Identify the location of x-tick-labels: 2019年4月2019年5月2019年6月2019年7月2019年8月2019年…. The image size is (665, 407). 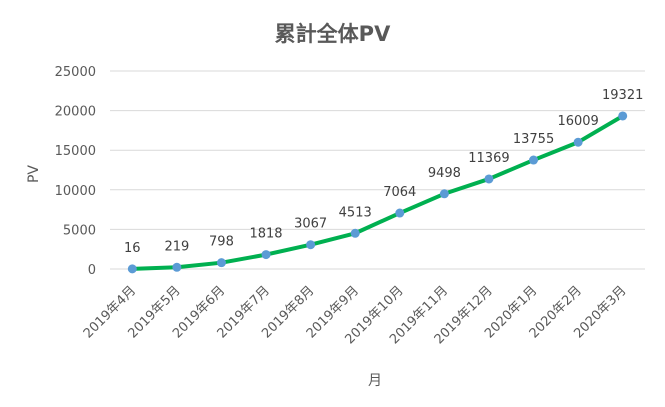
(355, 315).